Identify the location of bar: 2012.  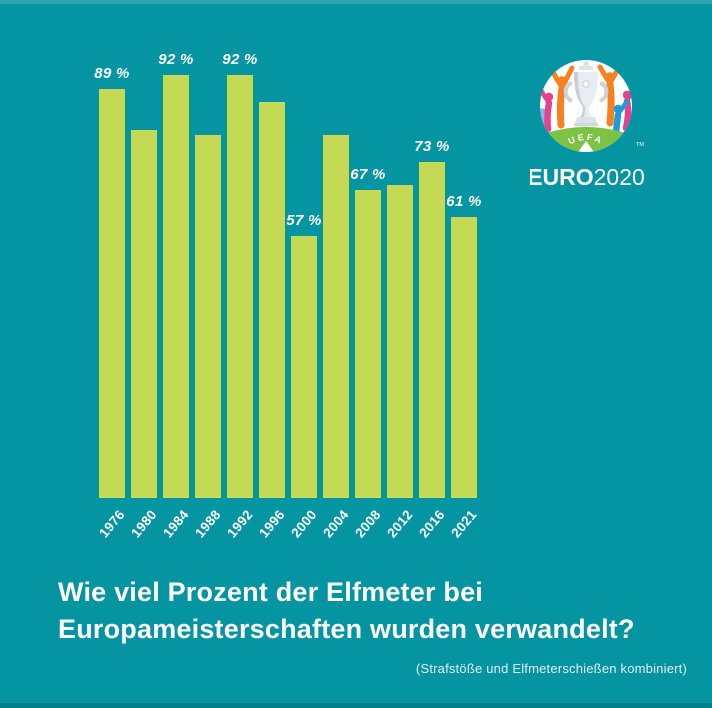
(399, 363).